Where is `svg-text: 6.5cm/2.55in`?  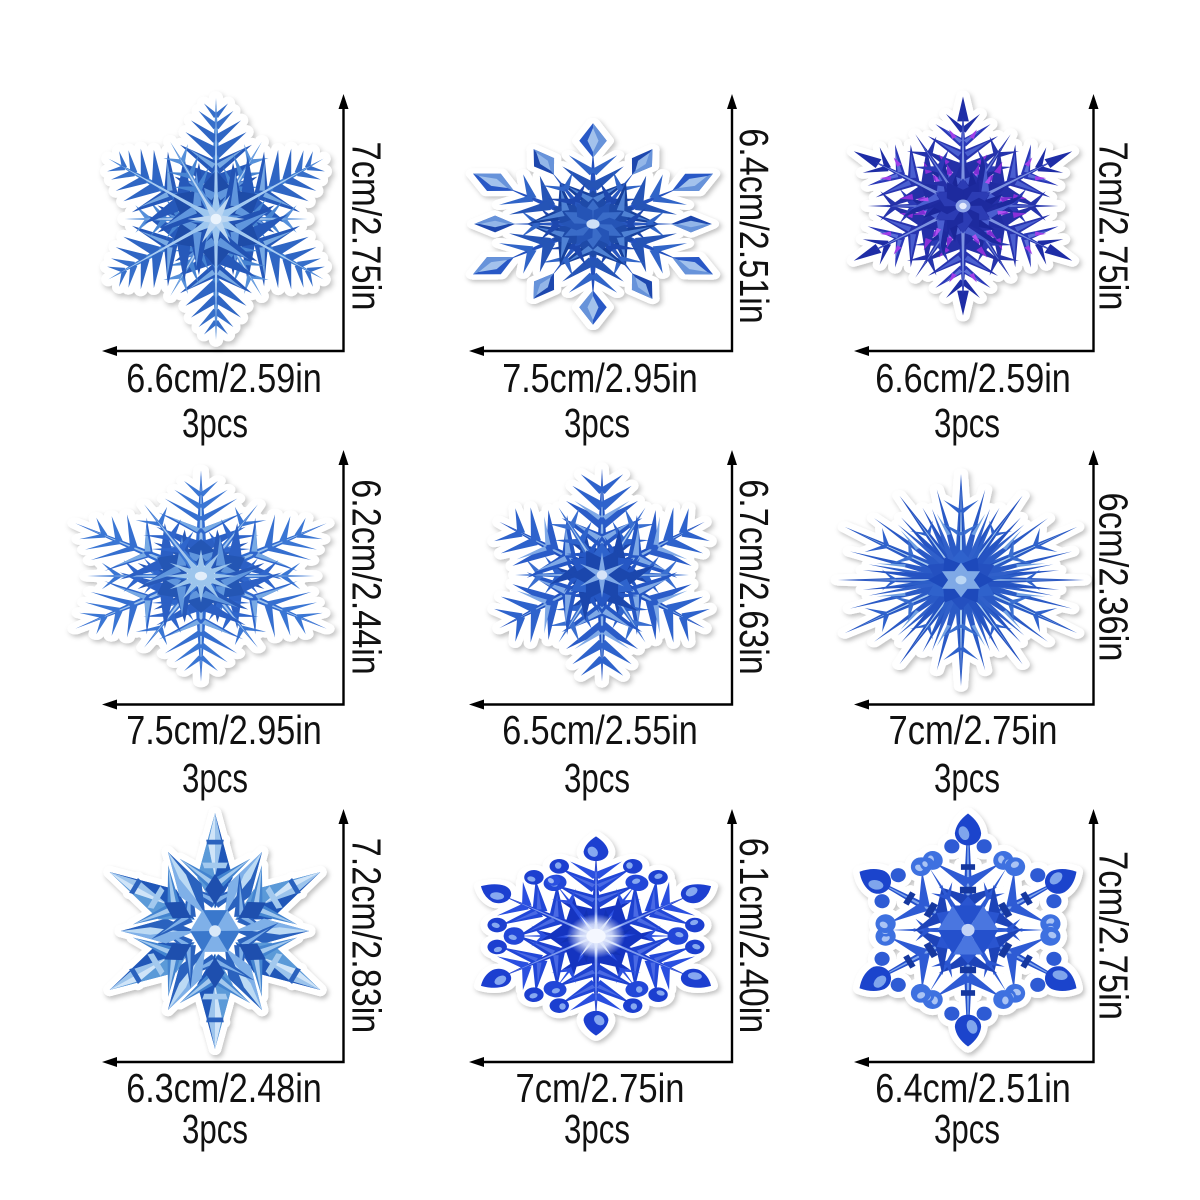 svg-text: 6.5cm/2.55in is located at coordinates (600, 730).